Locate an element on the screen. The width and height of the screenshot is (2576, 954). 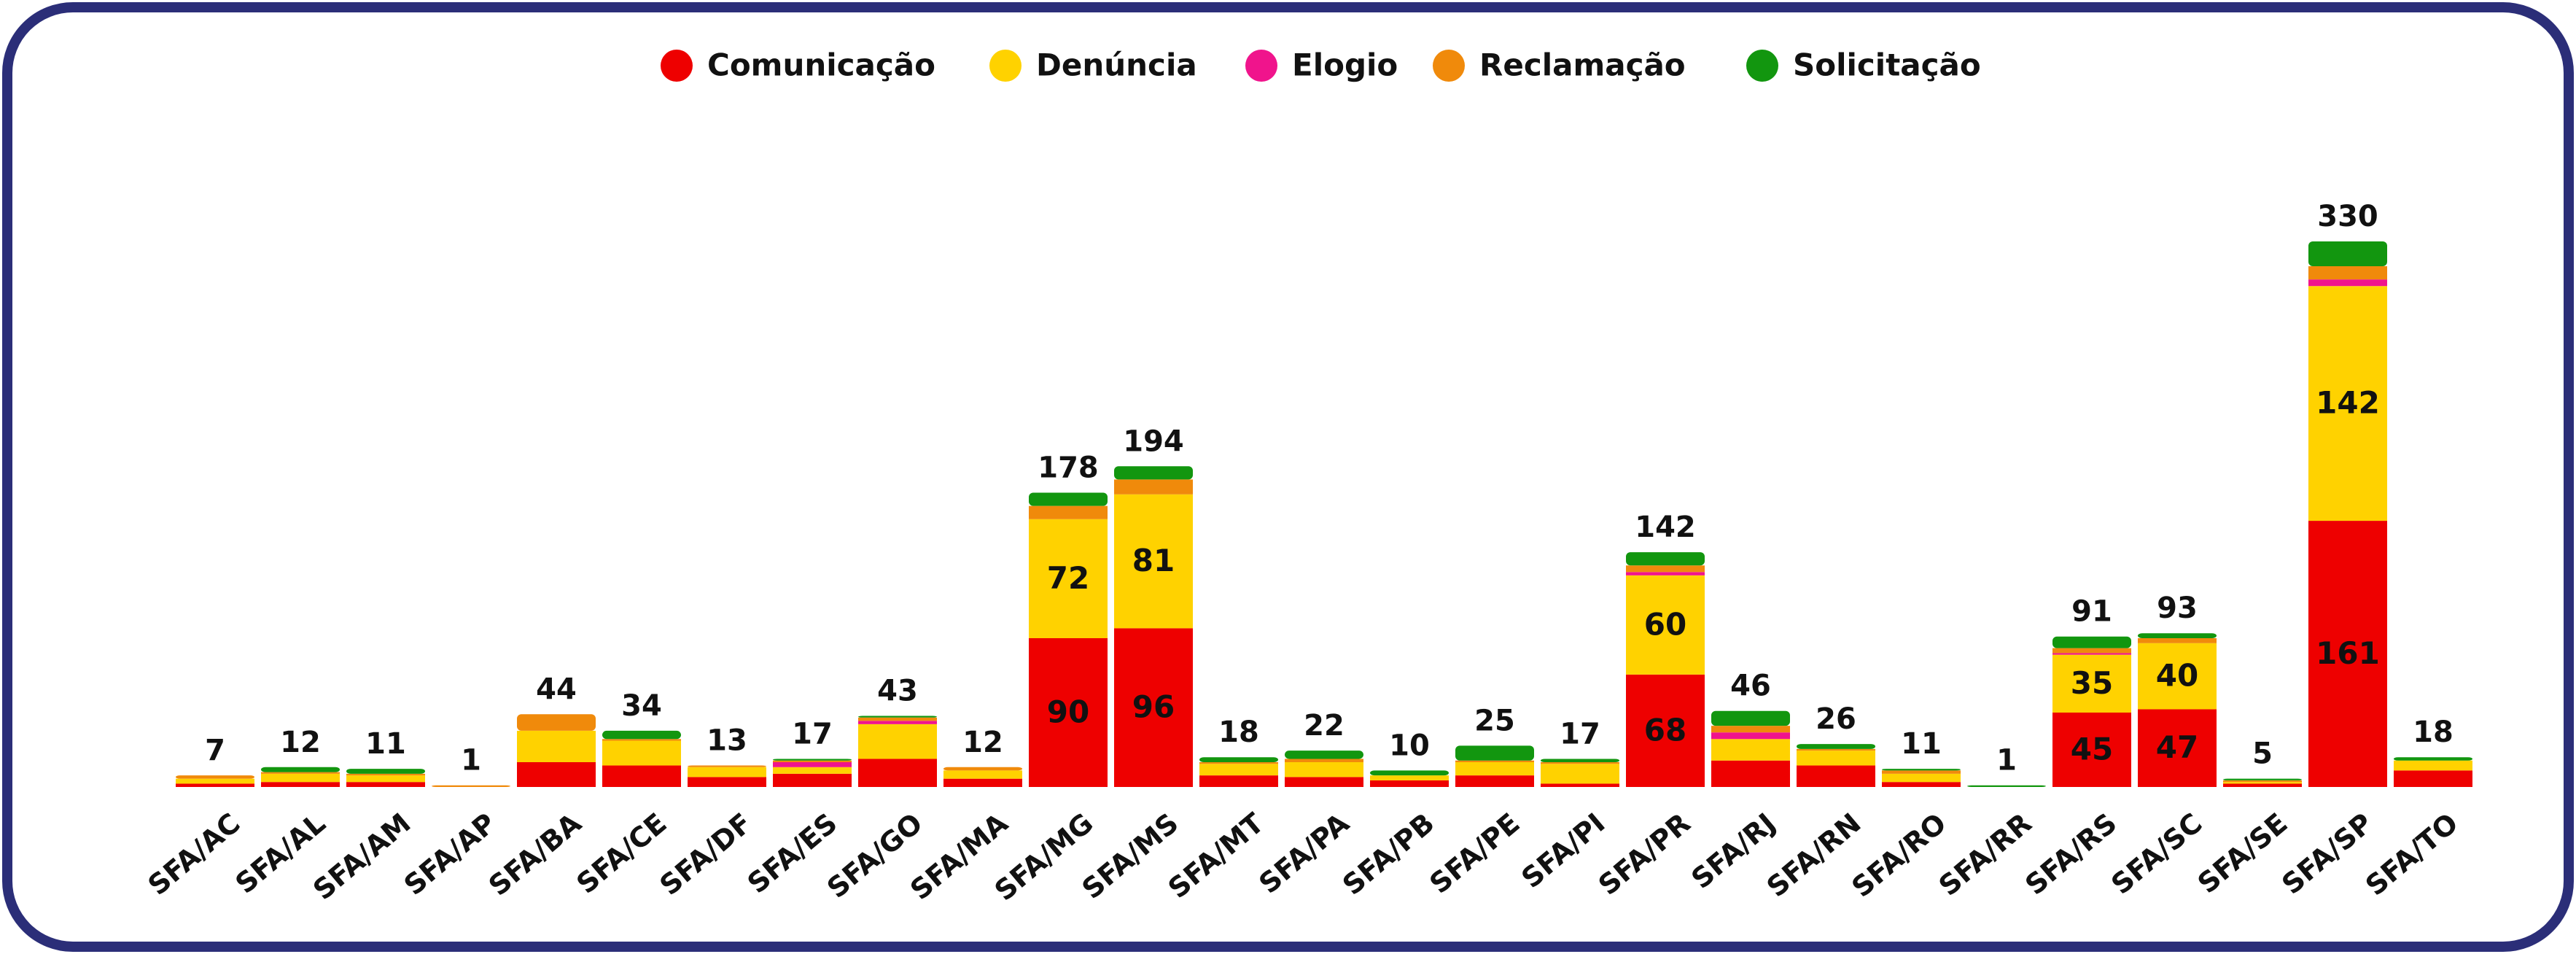
segment-label: 90 is located at coordinates (1068, 712).